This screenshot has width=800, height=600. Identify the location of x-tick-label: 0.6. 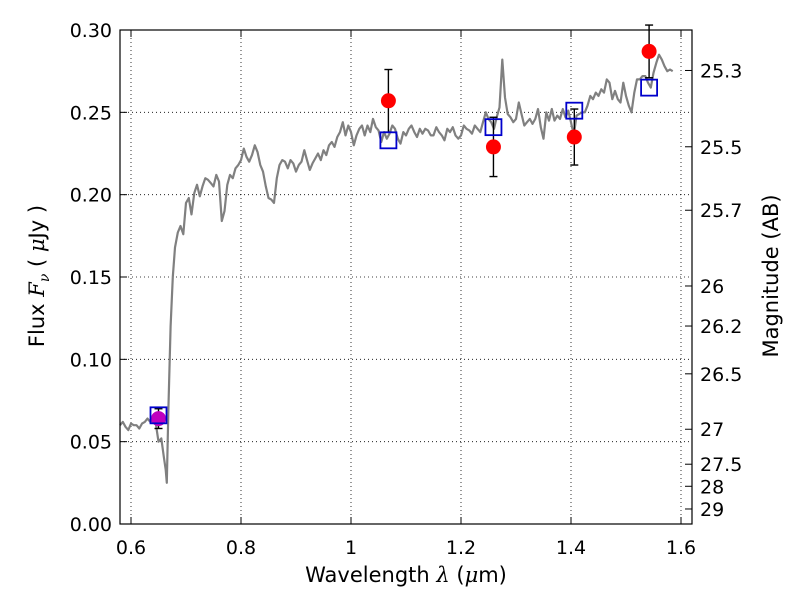
(131, 548).